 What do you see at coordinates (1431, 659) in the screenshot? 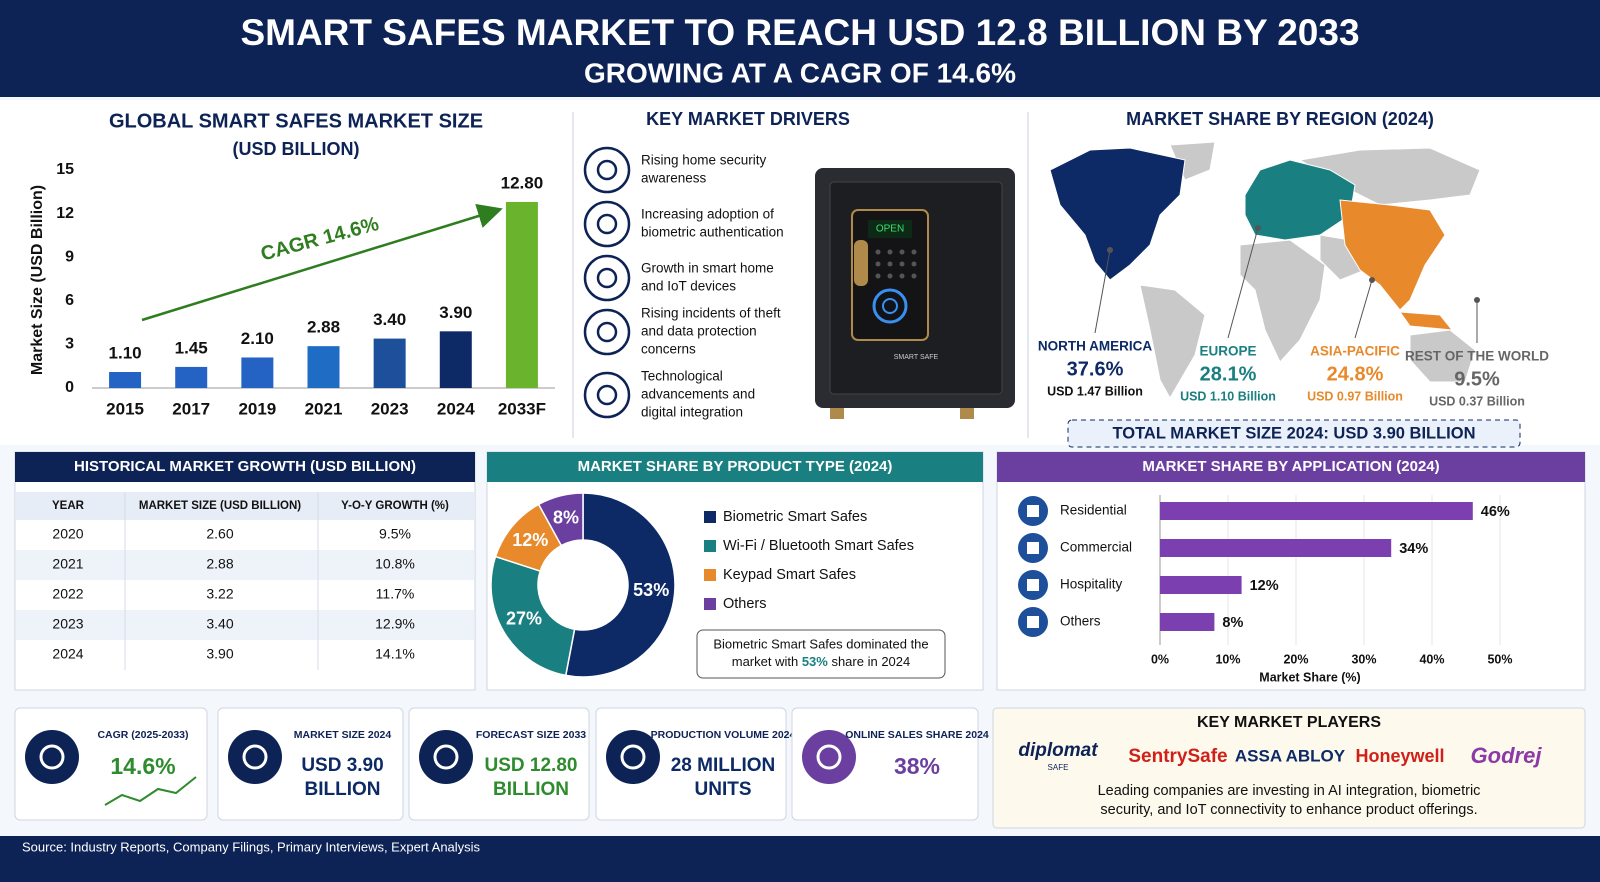
I see `x-tick-label: 40%` at bounding box center [1431, 659].